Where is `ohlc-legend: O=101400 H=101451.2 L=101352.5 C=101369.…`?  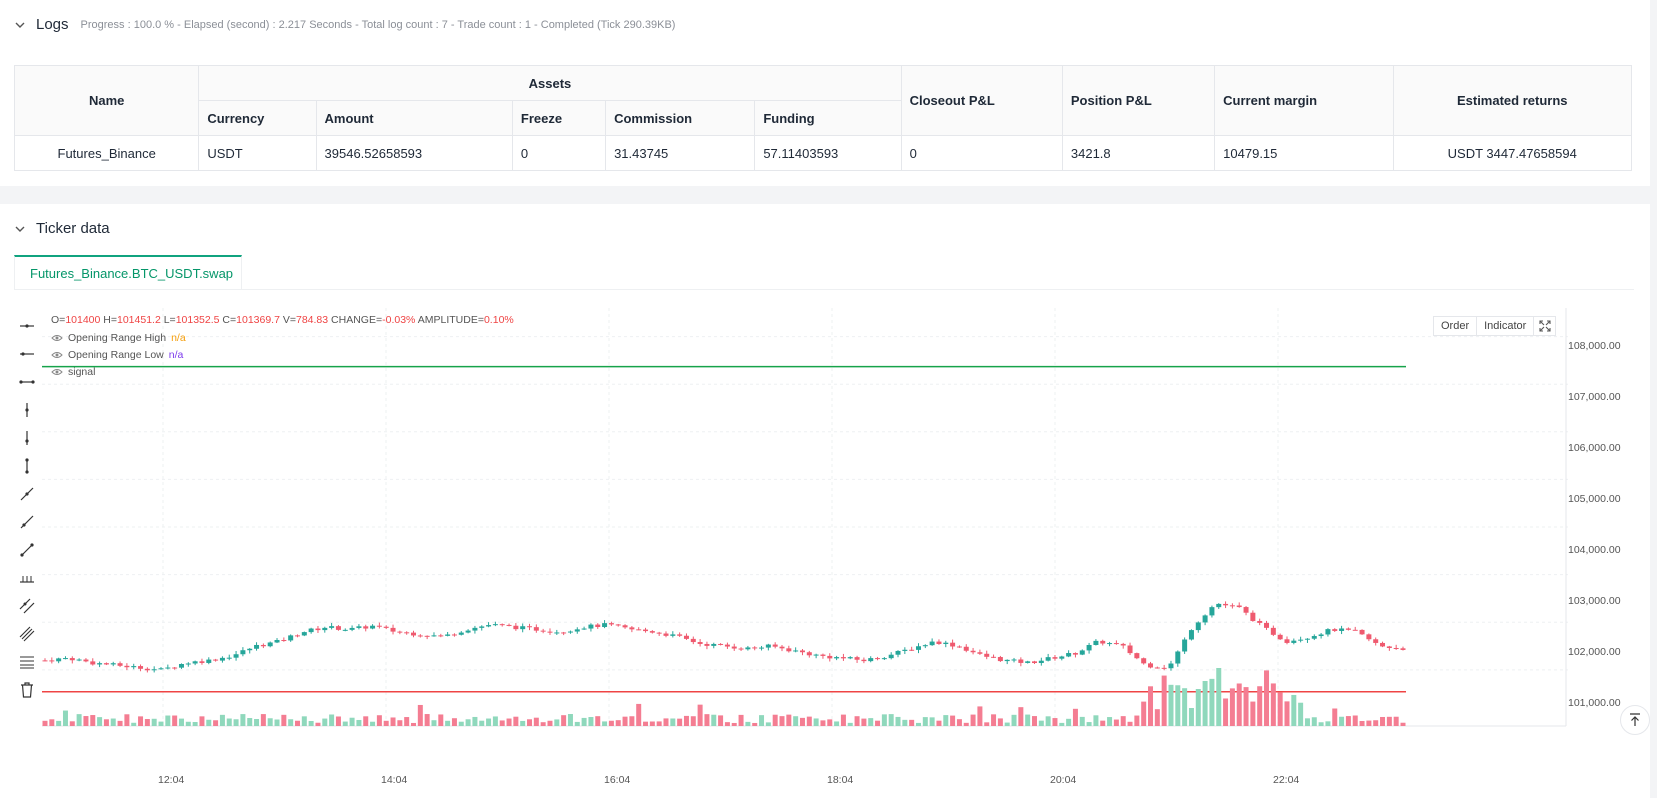 ohlc-legend: O=101400 H=101451.2 L=101352.5 C=101369.… is located at coordinates (282, 320).